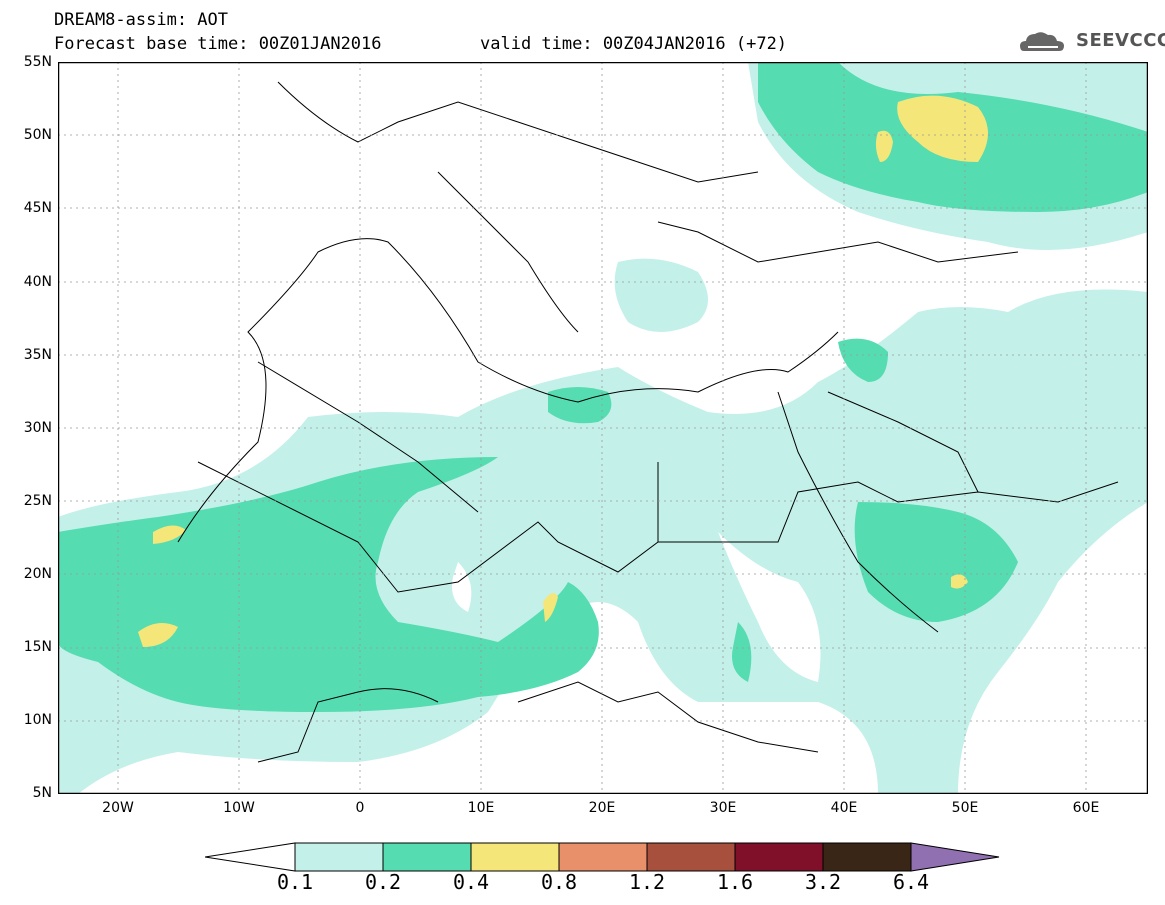 This screenshot has height=905, width=1165. I want to click on lat-label: 20N, so click(37, 574).